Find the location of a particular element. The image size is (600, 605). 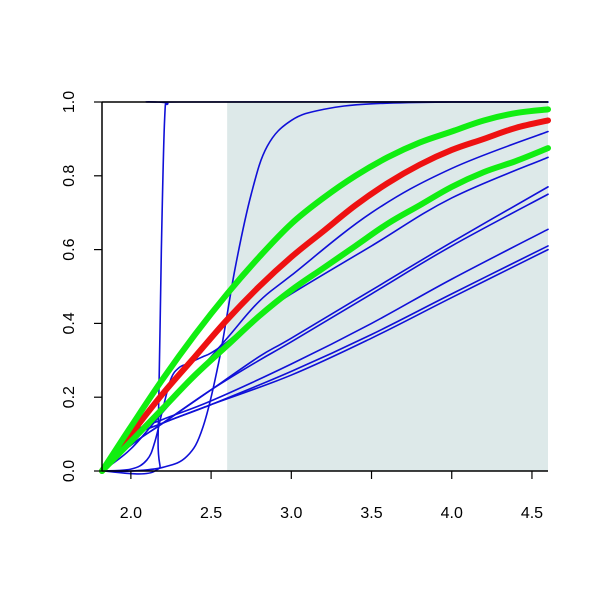

y-tick-label-1: 0.2 is located at coordinates (69, 397).